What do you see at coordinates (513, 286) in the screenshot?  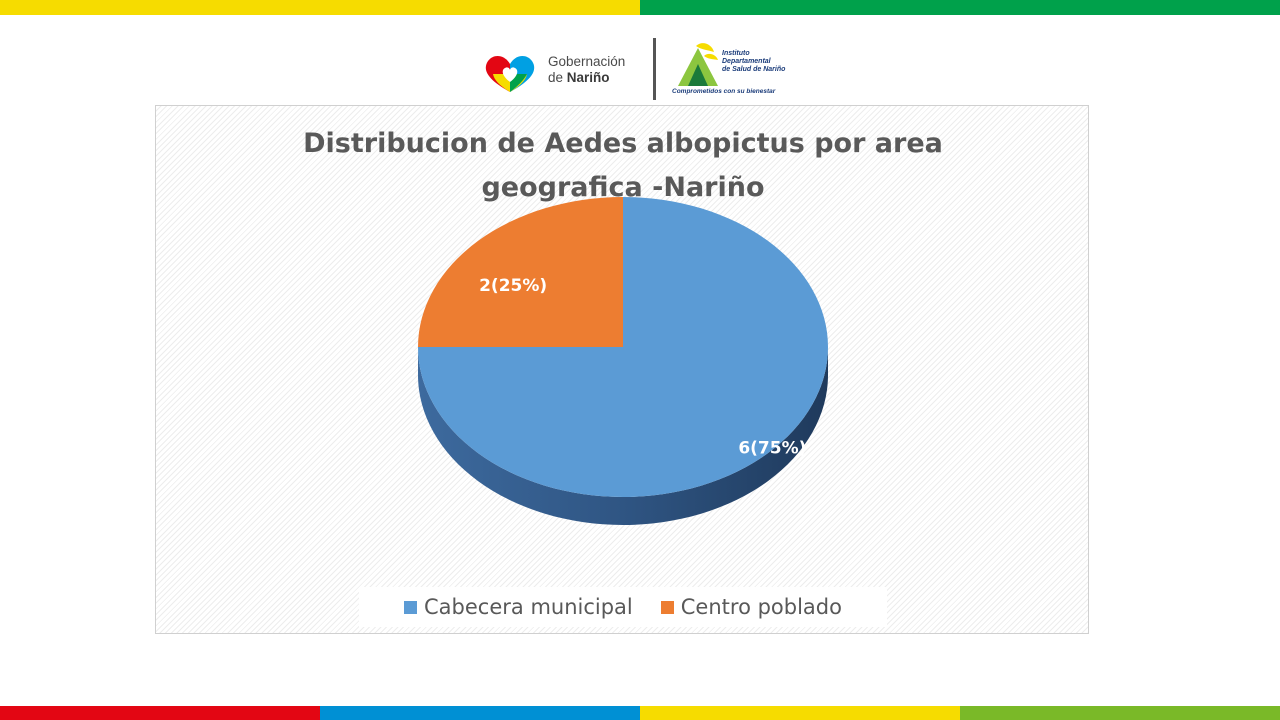 I see `data-label-centro: 2(25%)` at bounding box center [513, 286].